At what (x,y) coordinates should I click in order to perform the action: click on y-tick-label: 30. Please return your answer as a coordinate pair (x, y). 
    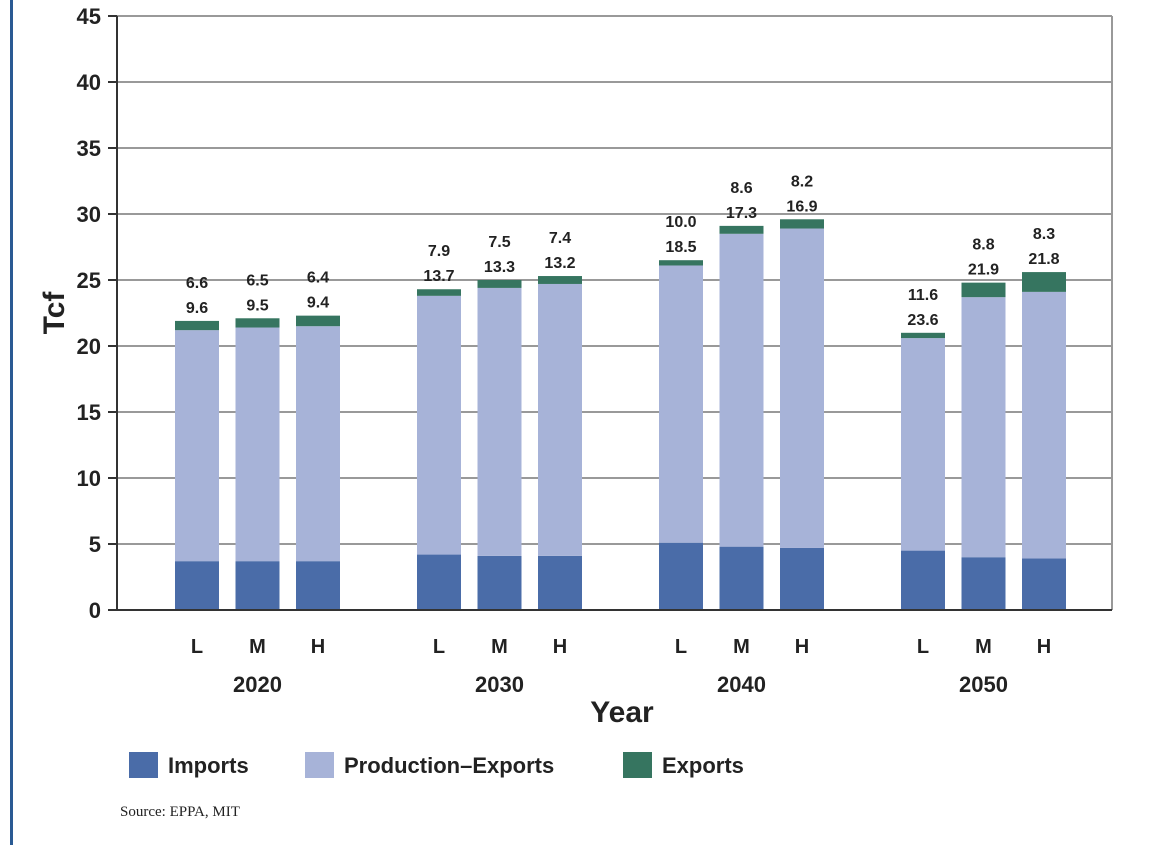
    Looking at the image, I should click on (89, 214).